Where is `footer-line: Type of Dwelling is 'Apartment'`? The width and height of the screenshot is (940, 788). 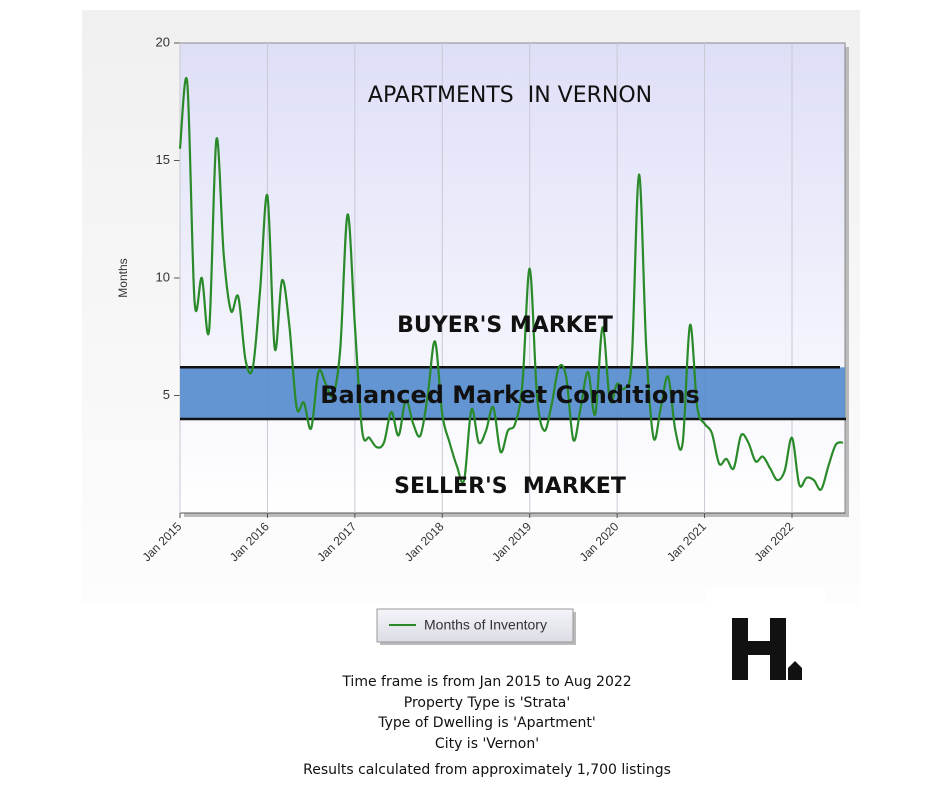
footer-line: Type of Dwelling is 'Apartment' is located at coordinates (486, 723).